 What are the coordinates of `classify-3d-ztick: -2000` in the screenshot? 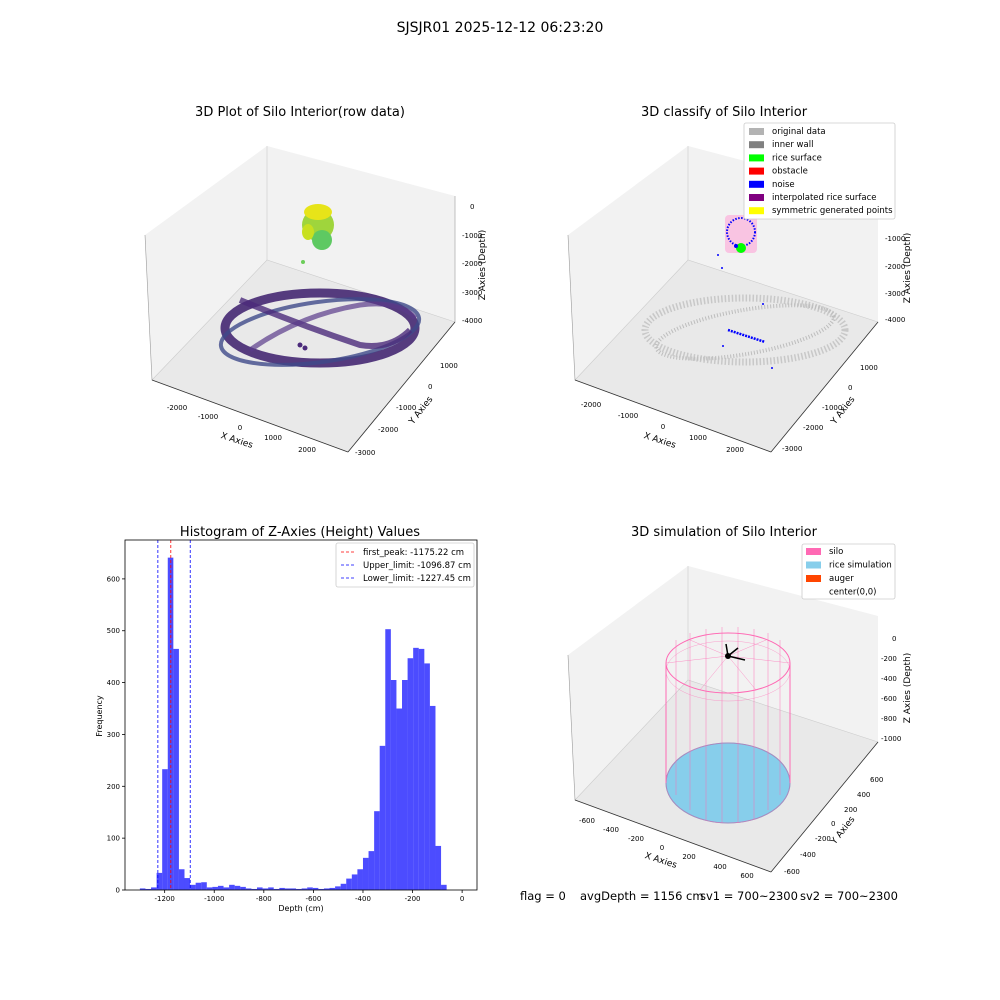 It's located at (895, 267).